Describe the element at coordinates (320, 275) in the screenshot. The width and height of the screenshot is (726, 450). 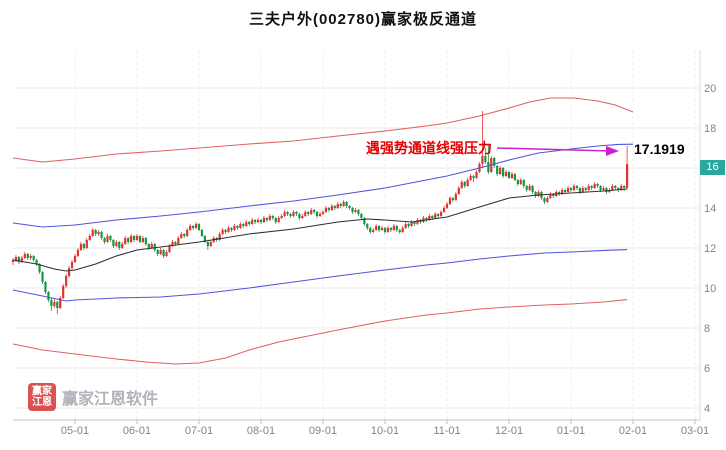
I see `lower-blue-channel-line` at that location.